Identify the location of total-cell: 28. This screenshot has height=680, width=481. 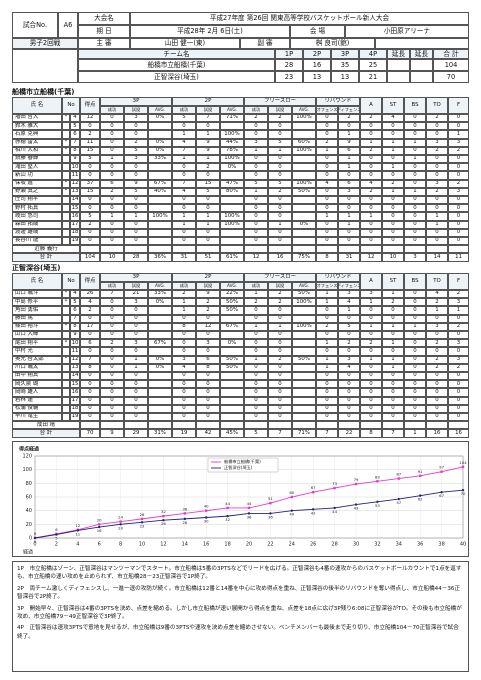
(136, 257).